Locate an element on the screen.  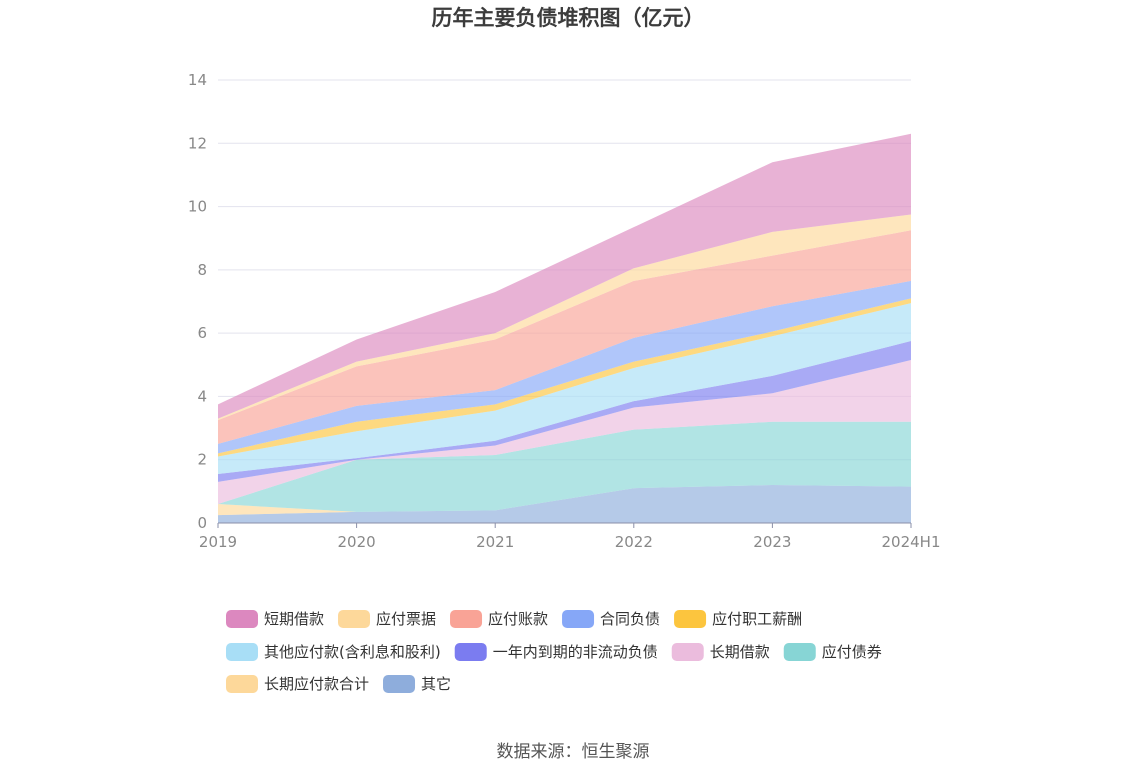
legend-label: 短期借款 is located at coordinates (294, 619).